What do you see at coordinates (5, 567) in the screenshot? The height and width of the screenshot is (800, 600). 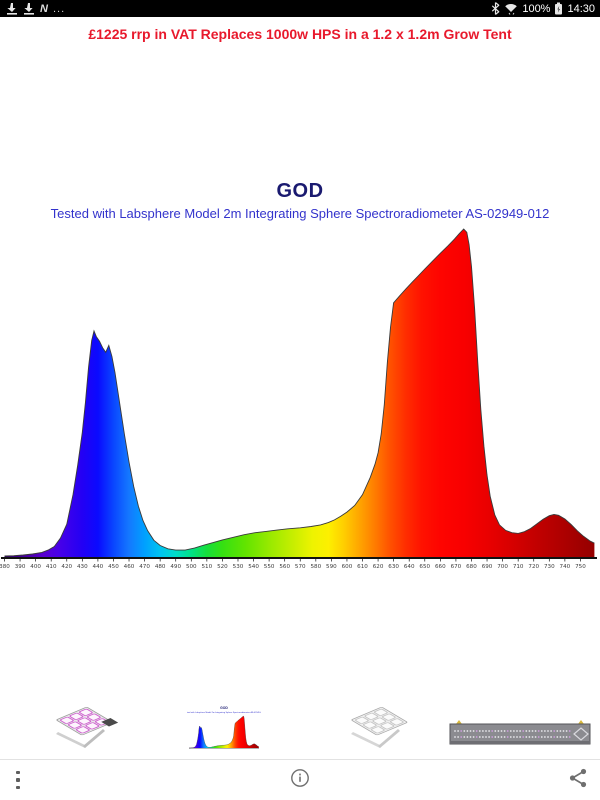 I see `x-tick-label: 380` at bounding box center [5, 567].